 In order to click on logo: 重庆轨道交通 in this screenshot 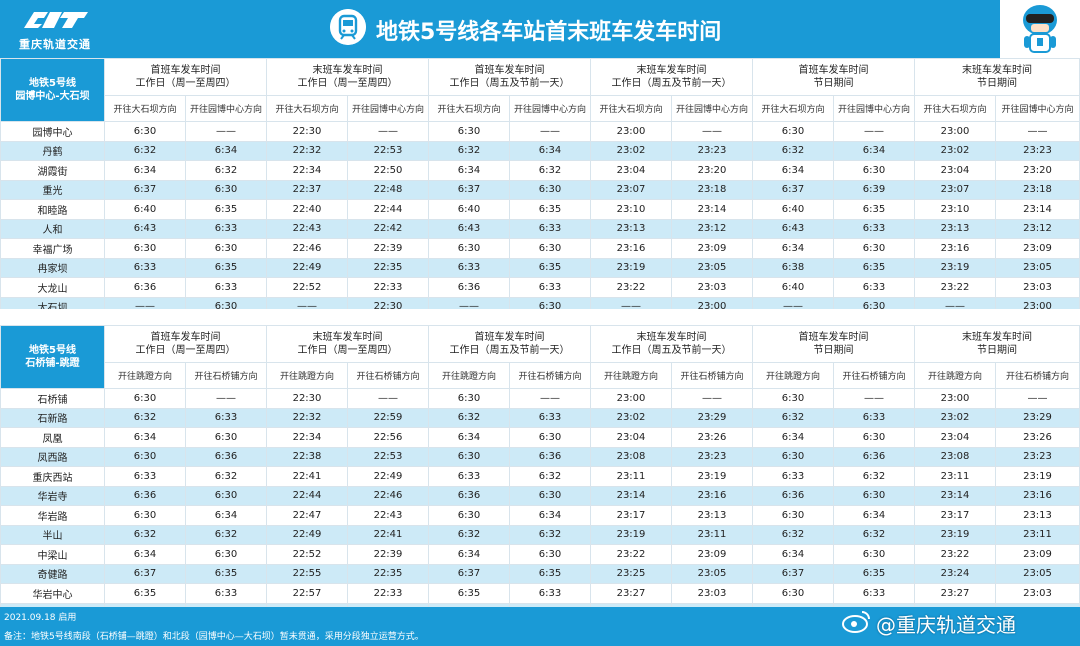, I will do `click(55, 29)`.